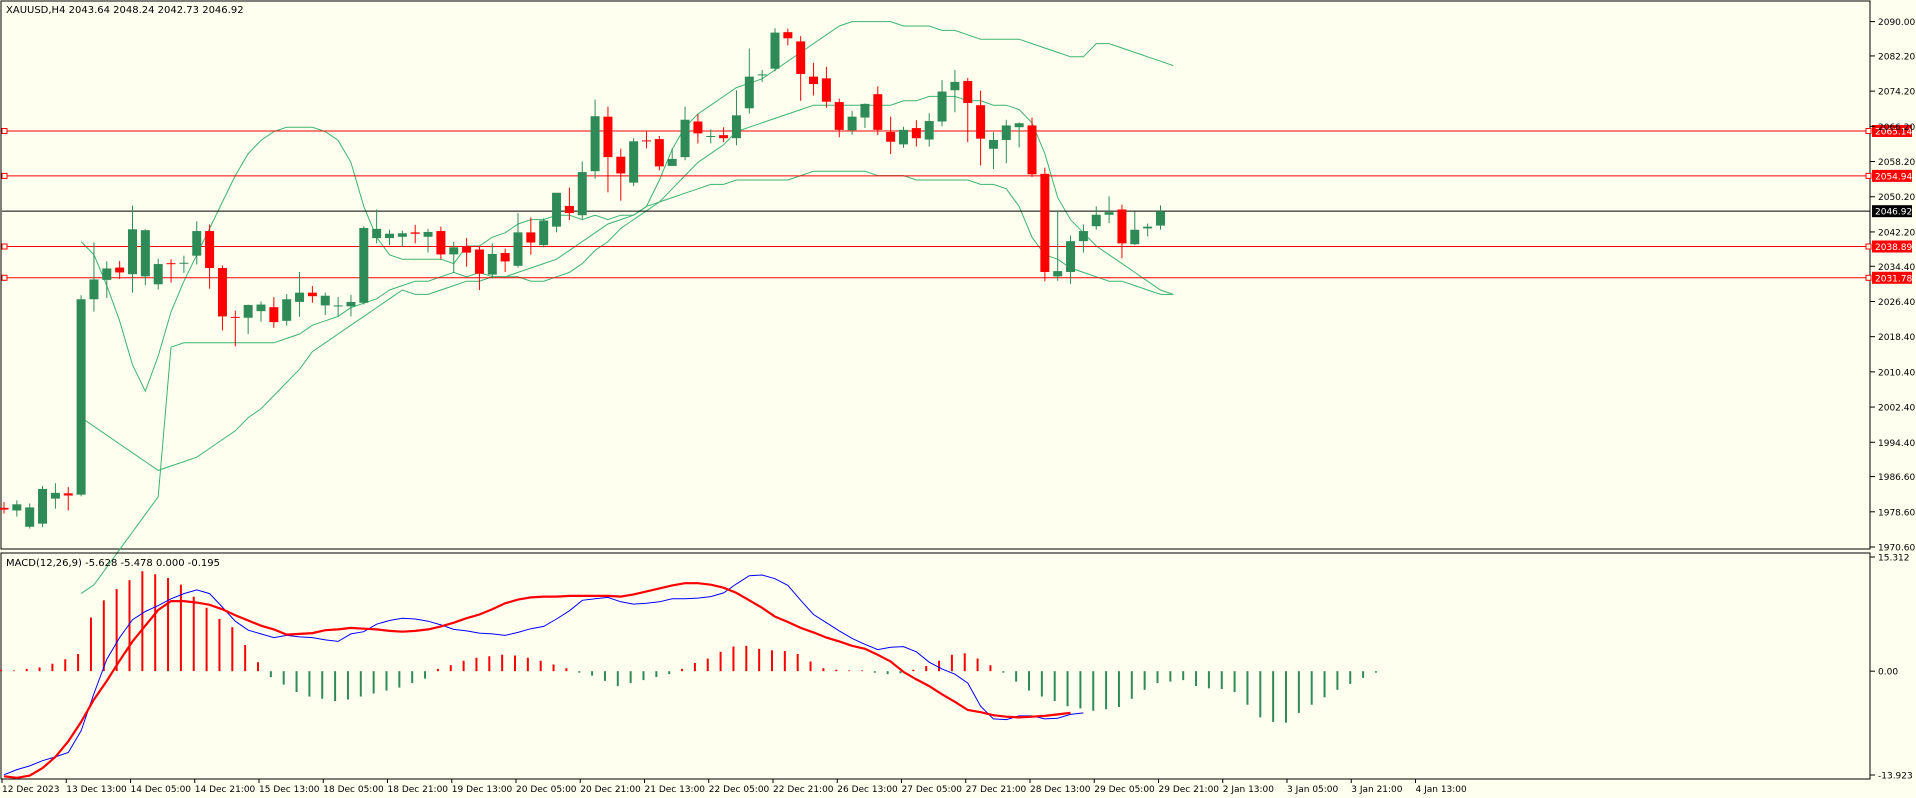  Describe the element at coordinates (96, 790) in the screenshot. I see `time-axis-label: 13 Dec 13:00` at that location.